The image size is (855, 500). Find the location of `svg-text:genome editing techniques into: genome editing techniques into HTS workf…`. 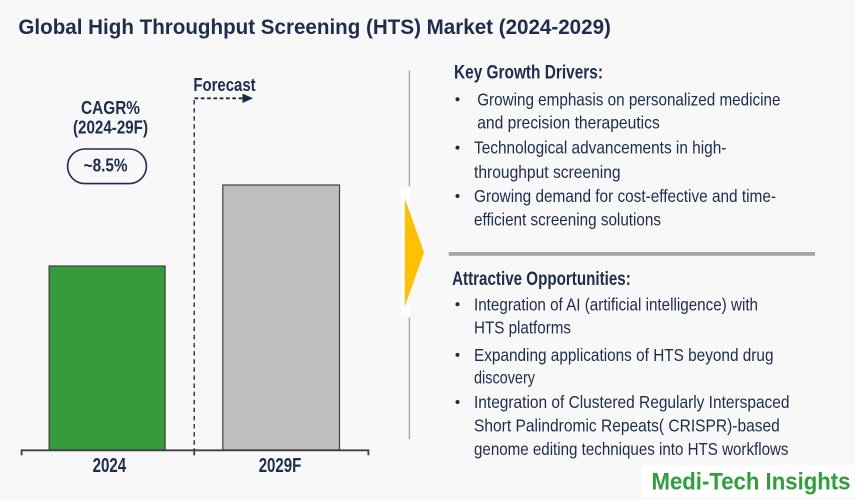

svg-text:genome editing techniques into: genome editing techniques into HTS workf… is located at coordinates (631, 449).